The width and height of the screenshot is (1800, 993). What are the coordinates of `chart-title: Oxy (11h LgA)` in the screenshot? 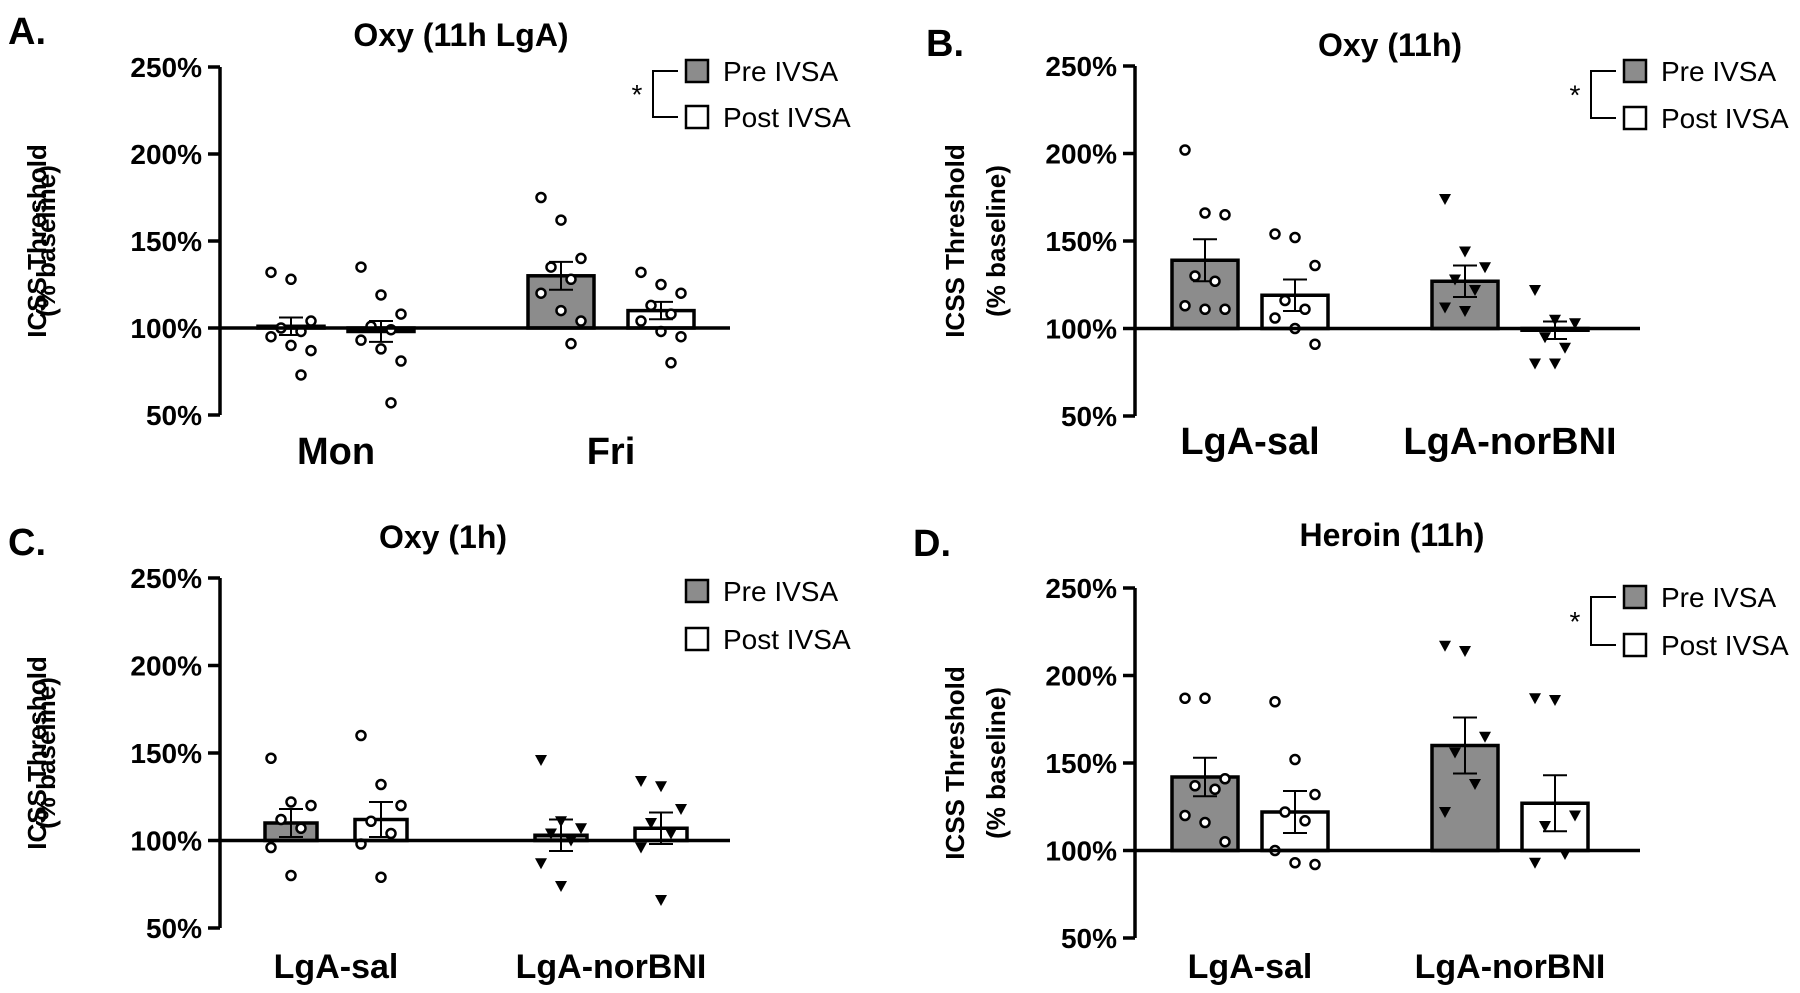 It's located at (460, 35).